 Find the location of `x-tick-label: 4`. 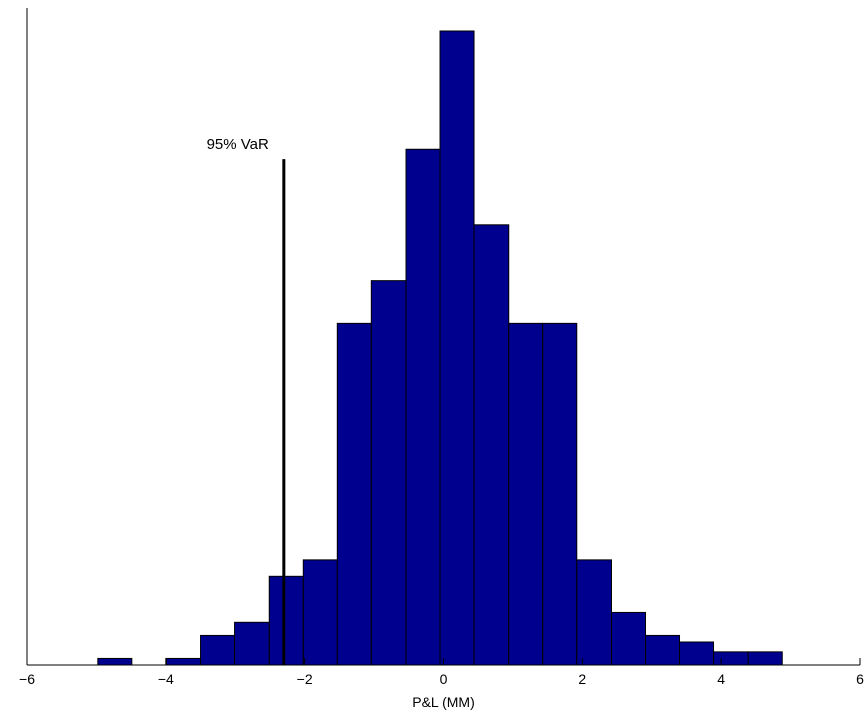

x-tick-label: 4 is located at coordinates (721, 679).